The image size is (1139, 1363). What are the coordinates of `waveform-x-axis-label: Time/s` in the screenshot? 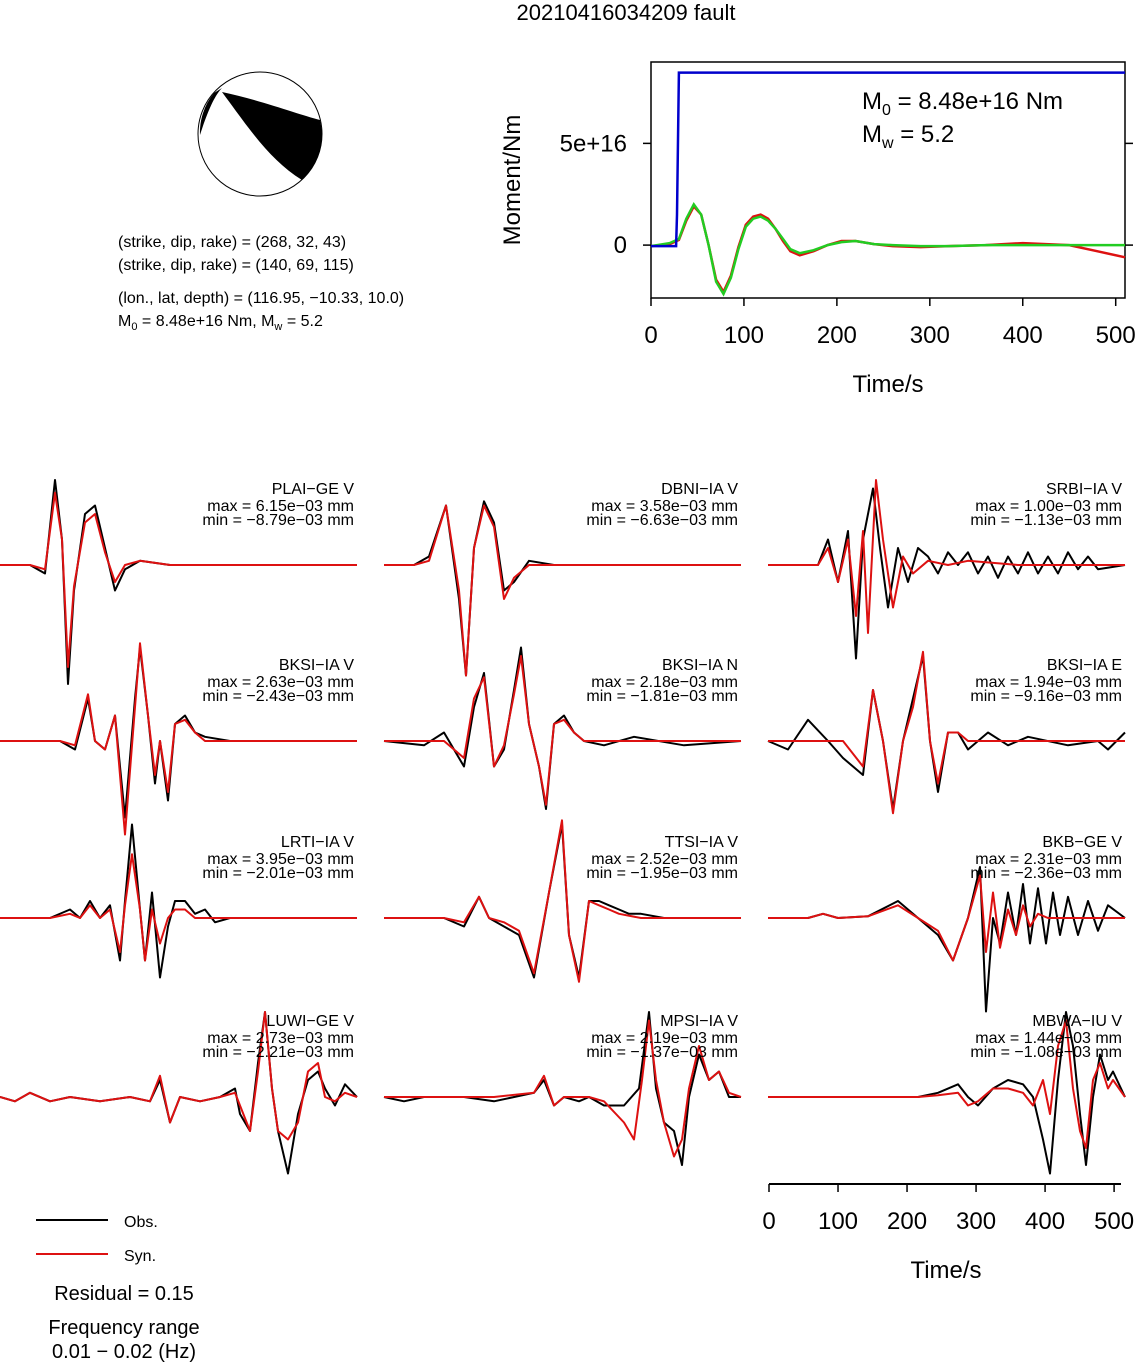 It's located at (945, 1270).